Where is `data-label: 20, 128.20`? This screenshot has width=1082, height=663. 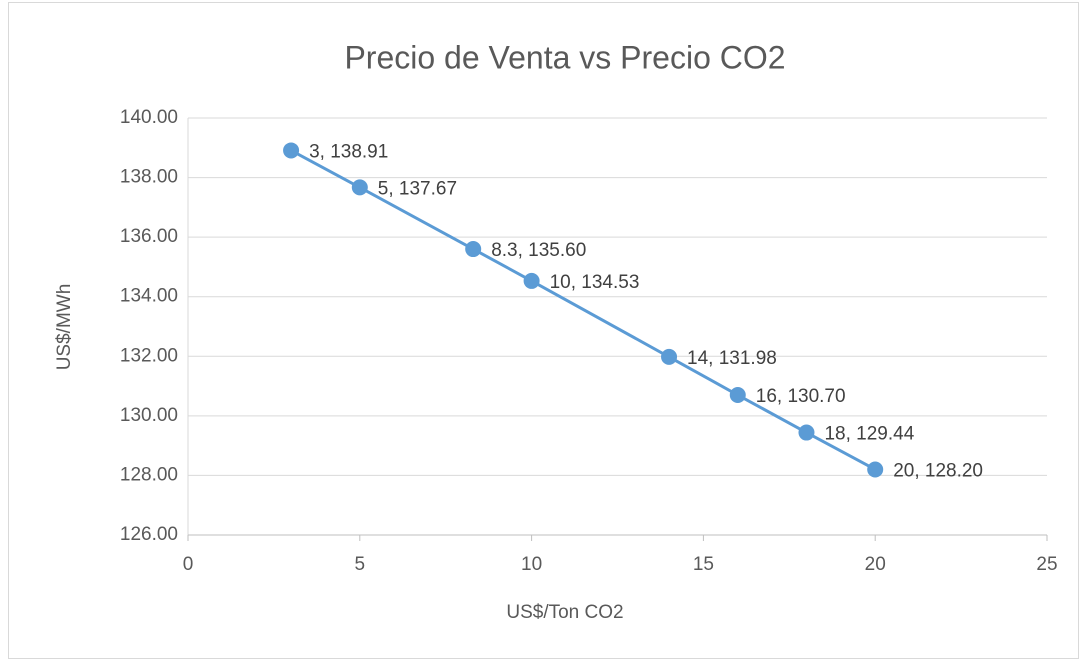
data-label: 20, 128.20 is located at coordinates (938, 470).